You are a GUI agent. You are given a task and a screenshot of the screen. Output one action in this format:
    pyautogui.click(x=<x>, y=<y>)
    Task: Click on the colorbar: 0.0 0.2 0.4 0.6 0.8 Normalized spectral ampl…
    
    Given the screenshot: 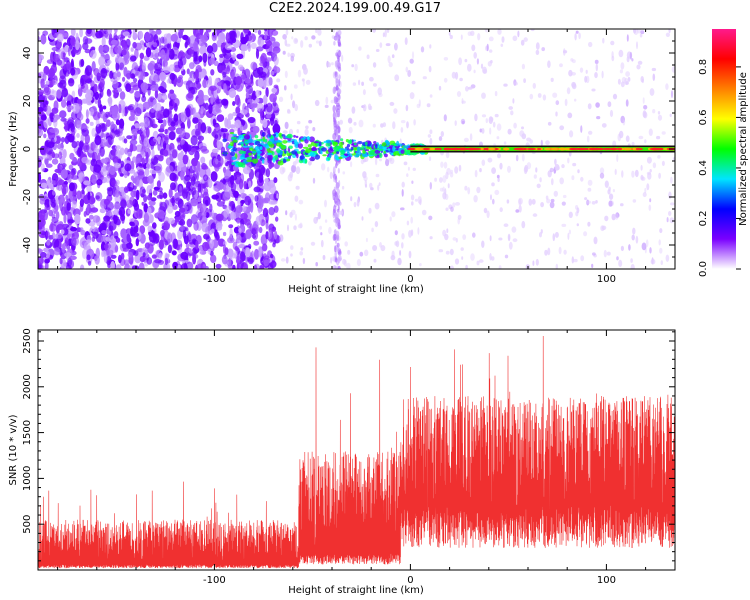 What is the action you would take?
    pyautogui.click(x=723, y=153)
    